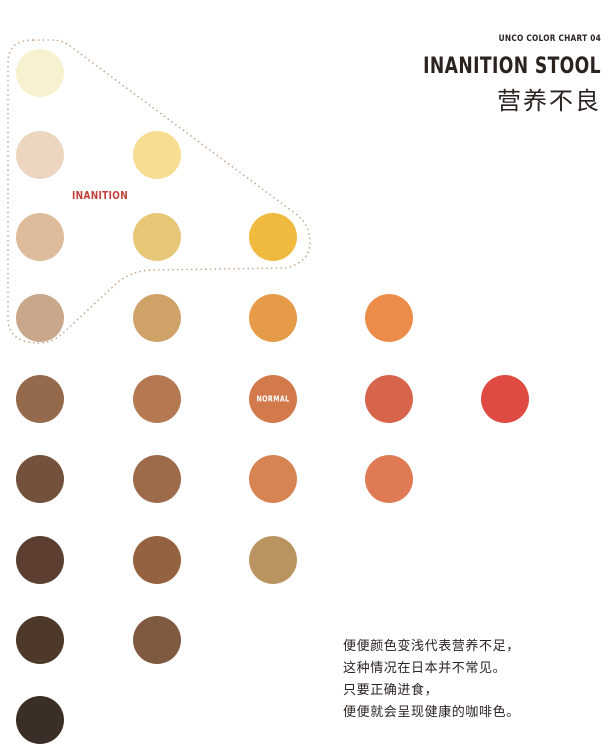  Describe the element at coordinates (431, 712) in the screenshot. I see `caption-line: 便便就会呈现健康的咖啡色。` at that location.